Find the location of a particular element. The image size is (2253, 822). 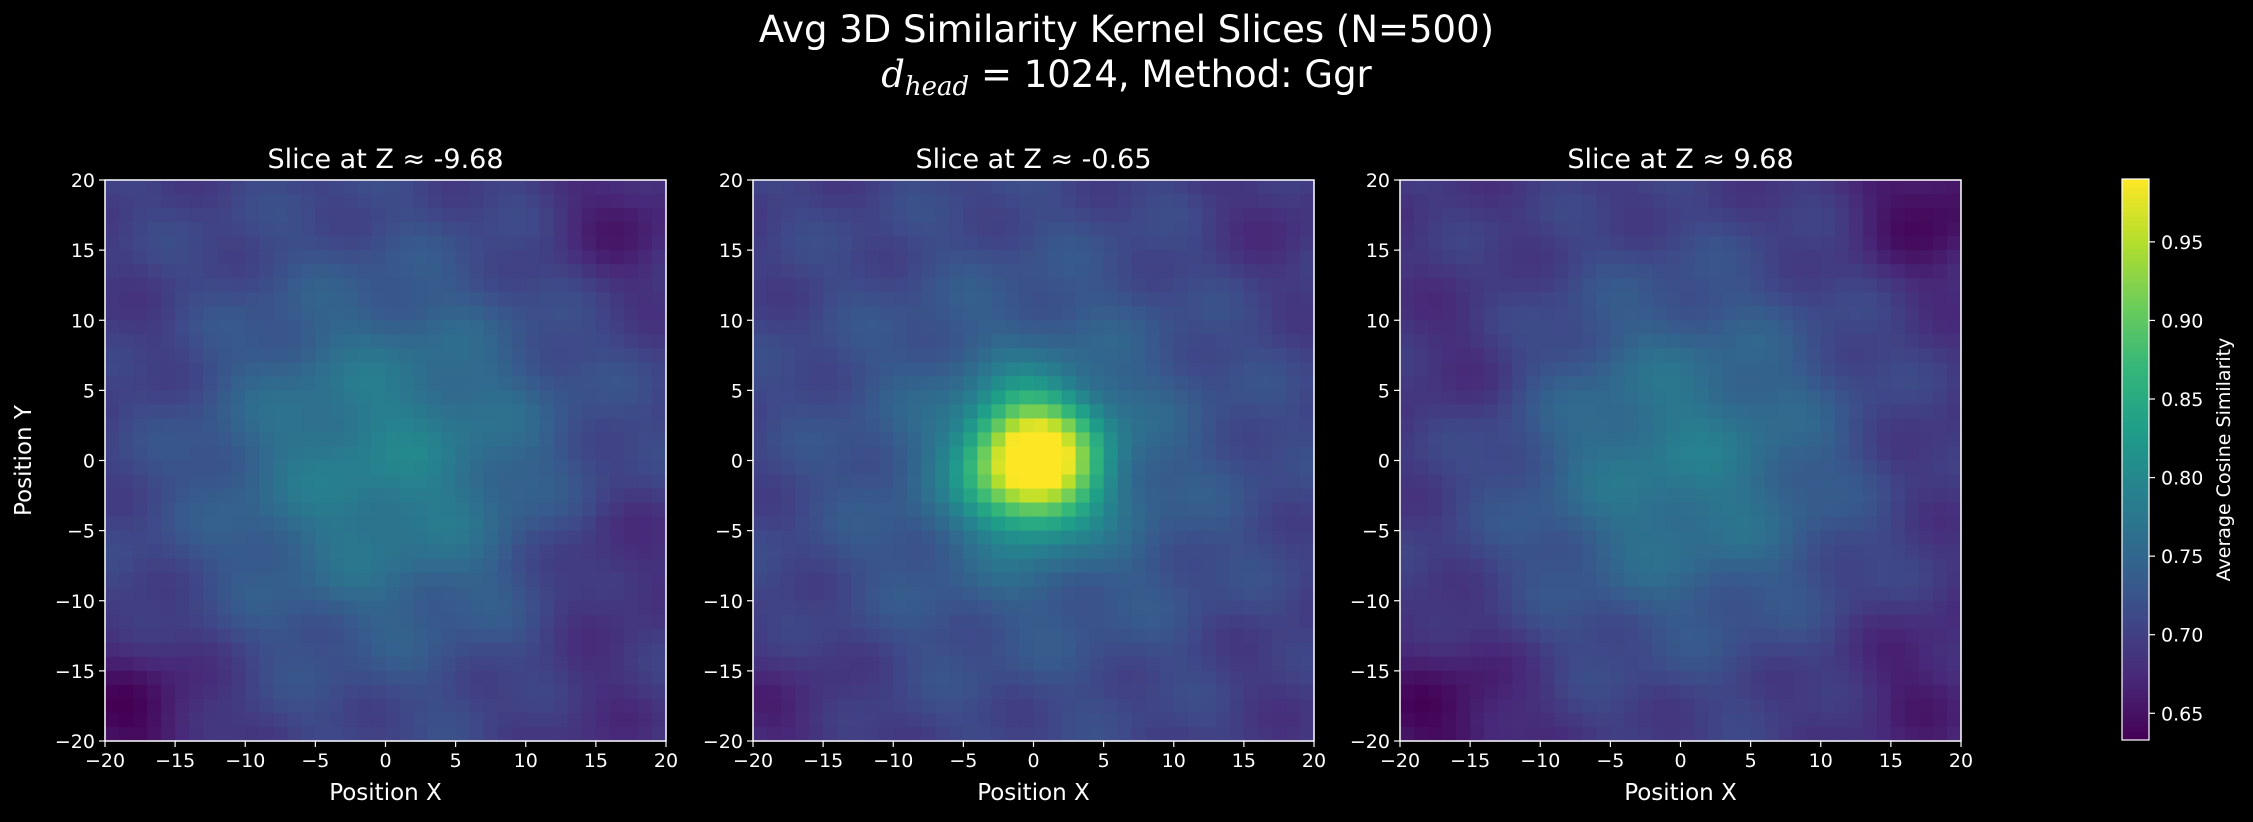

subtitle-rest: = 1024, Method: Ggr is located at coordinates (1176, 74).